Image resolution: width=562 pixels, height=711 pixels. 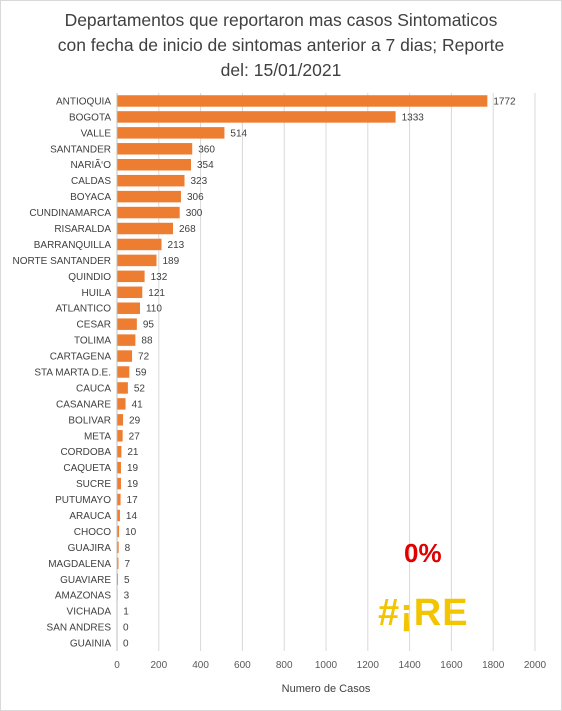 I want to click on x-tick-label: 0, so click(x=117, y=665).